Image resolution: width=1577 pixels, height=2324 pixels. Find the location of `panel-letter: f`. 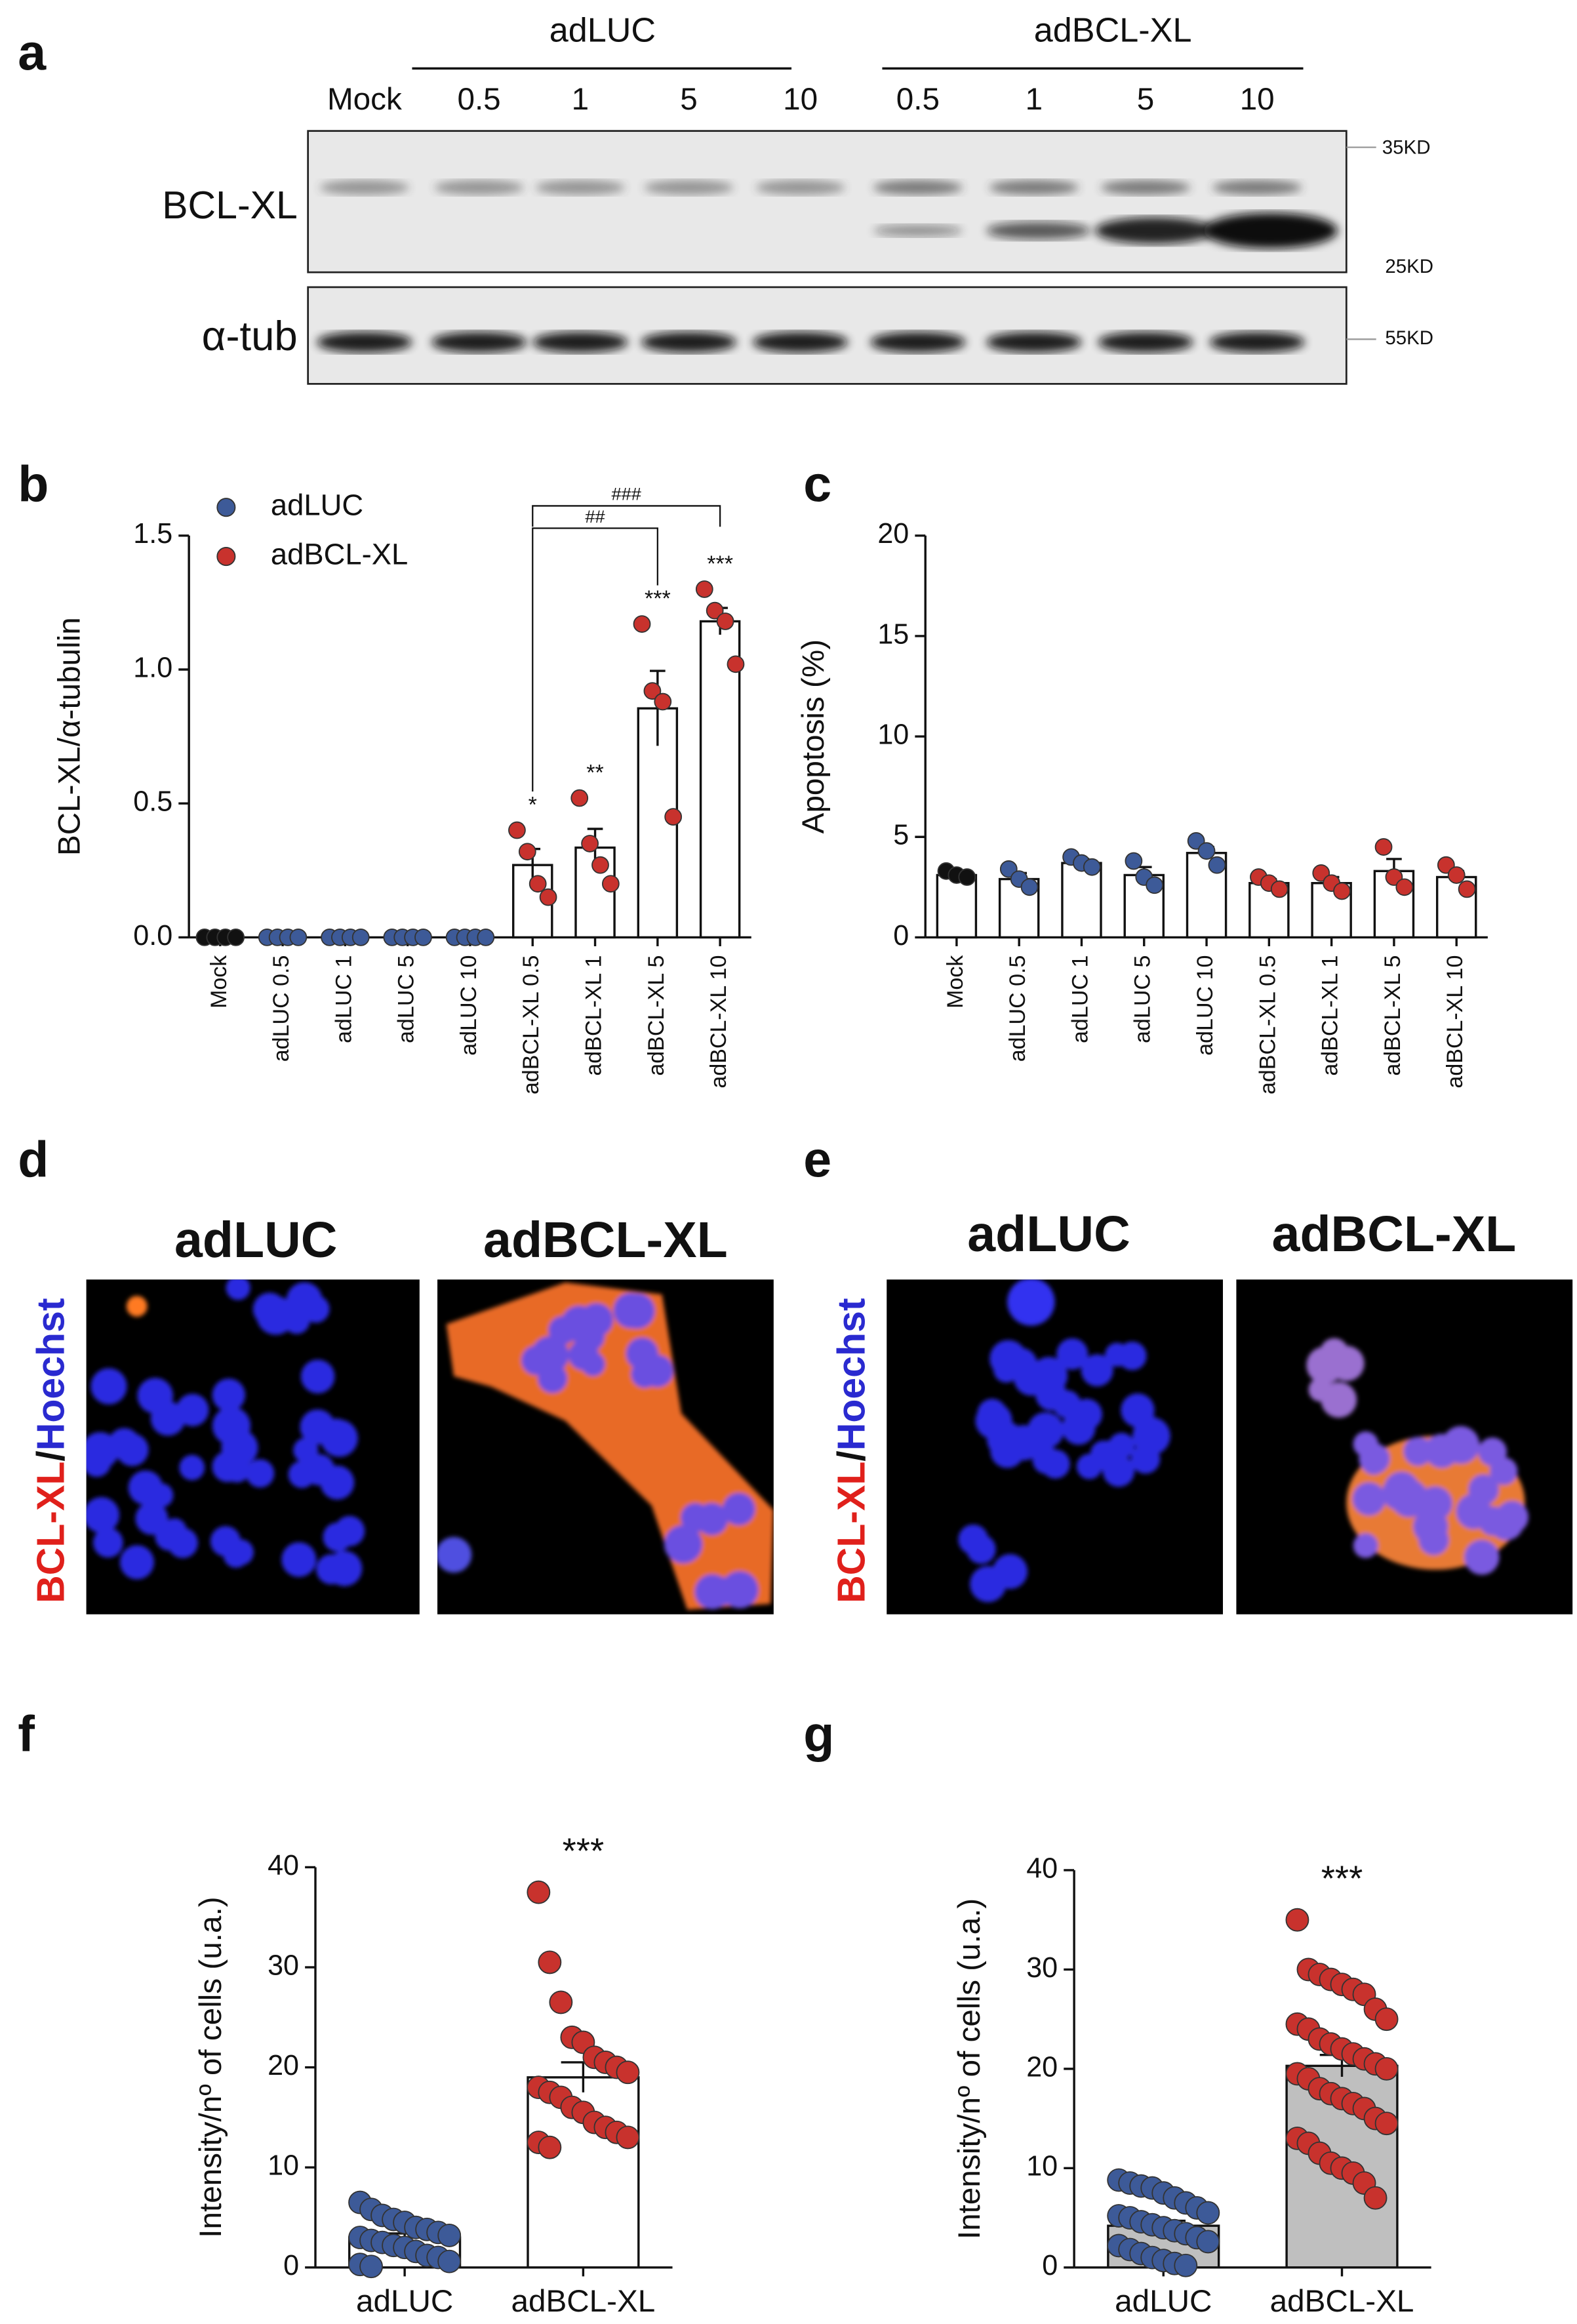

panel-letter: f is located at coordinates (26, 1734).